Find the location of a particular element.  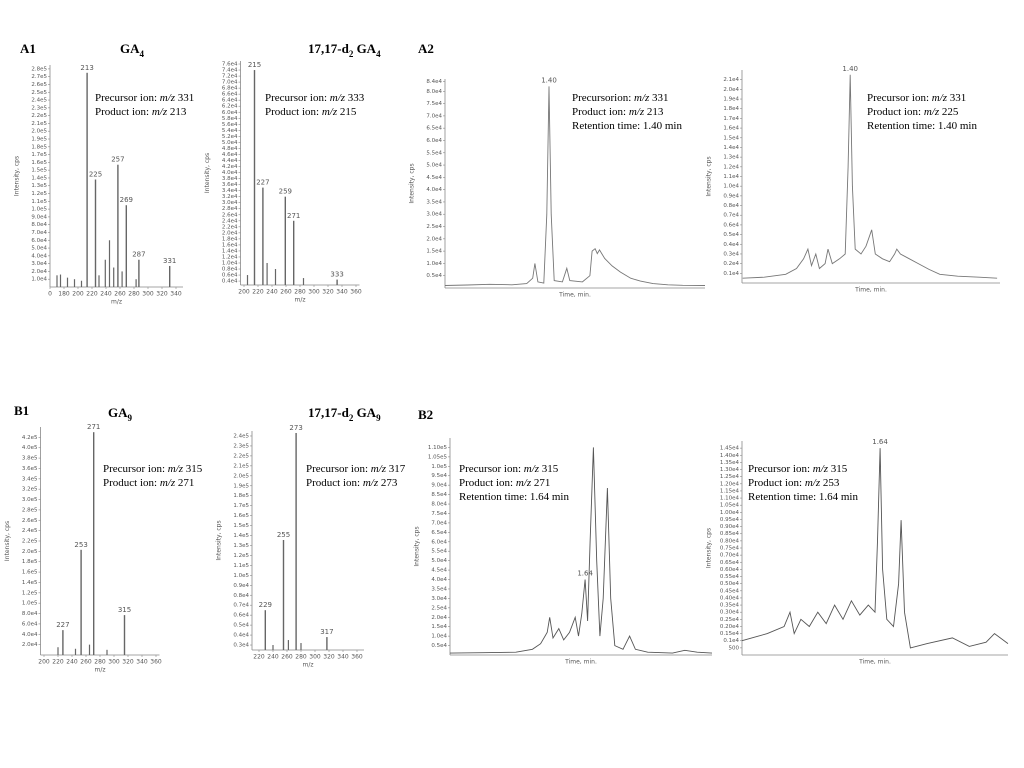

panel-label: B1 is located at coordinates (21, 410).